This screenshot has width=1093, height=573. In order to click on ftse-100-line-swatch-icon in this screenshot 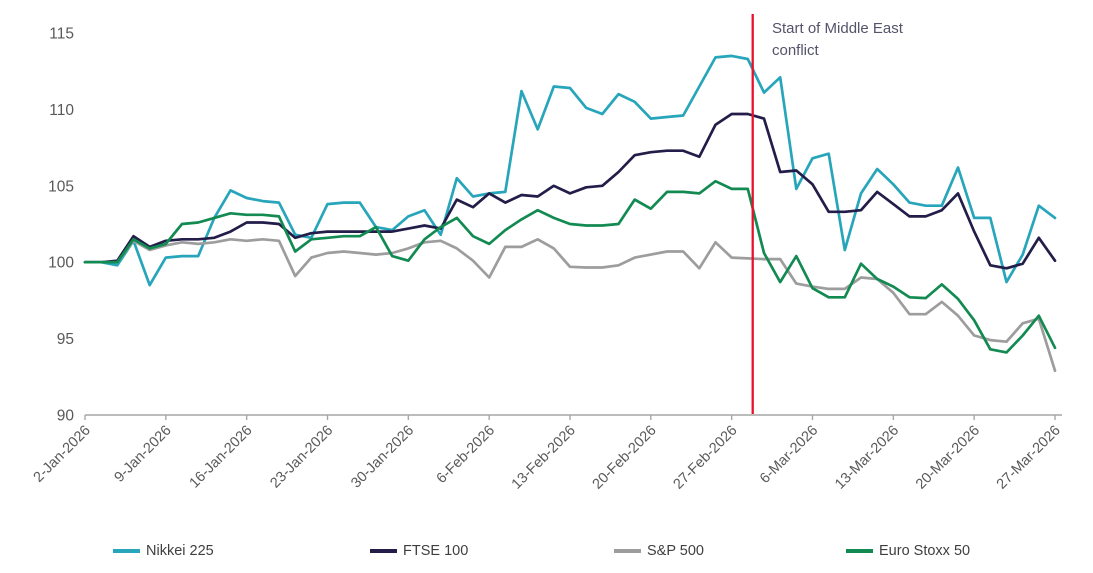, I will do `click(383, 551)`.